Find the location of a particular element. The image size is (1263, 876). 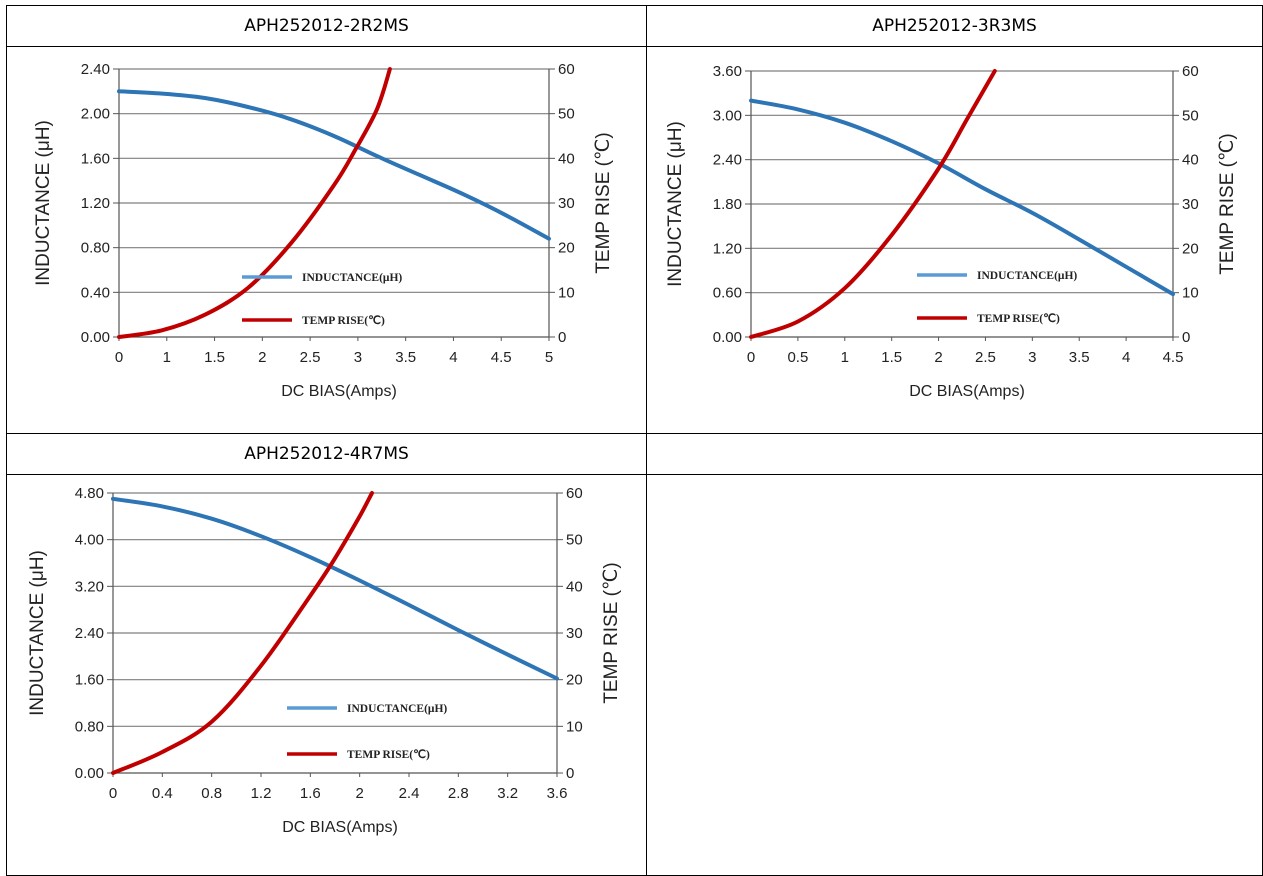

y-tick-label: 4.80 is located at coordinates (89, 493).